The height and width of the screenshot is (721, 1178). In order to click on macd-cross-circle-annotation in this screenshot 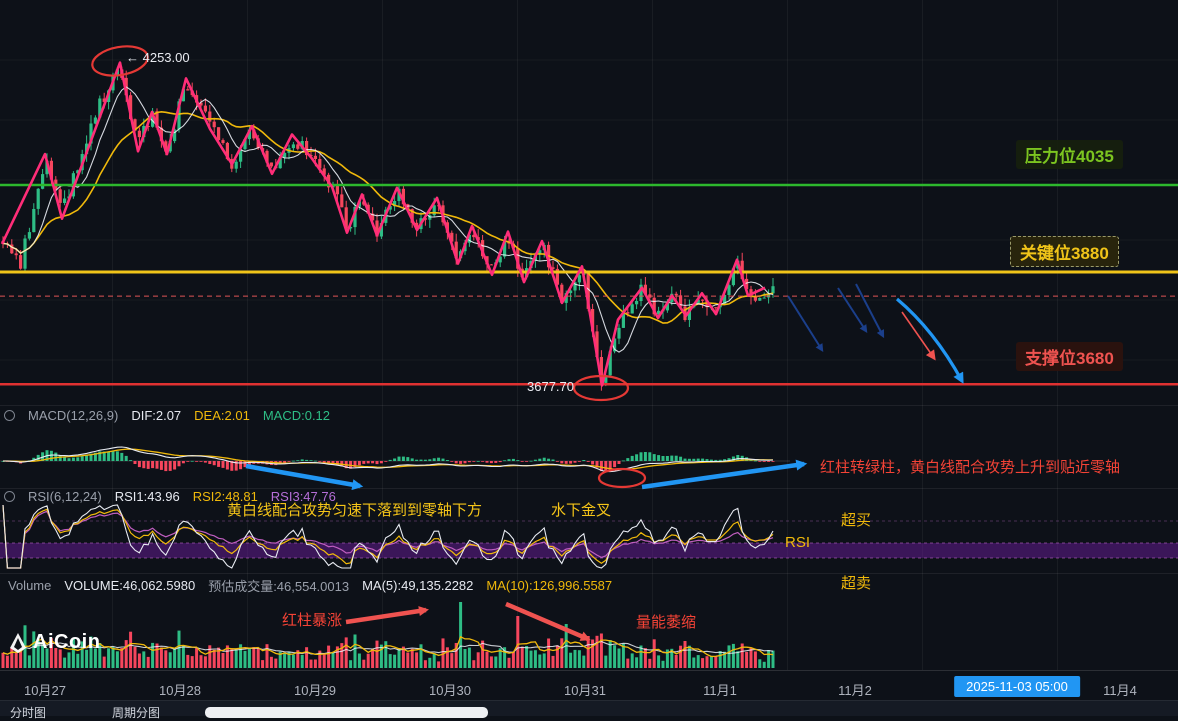, I will do `click(622, 478)`.